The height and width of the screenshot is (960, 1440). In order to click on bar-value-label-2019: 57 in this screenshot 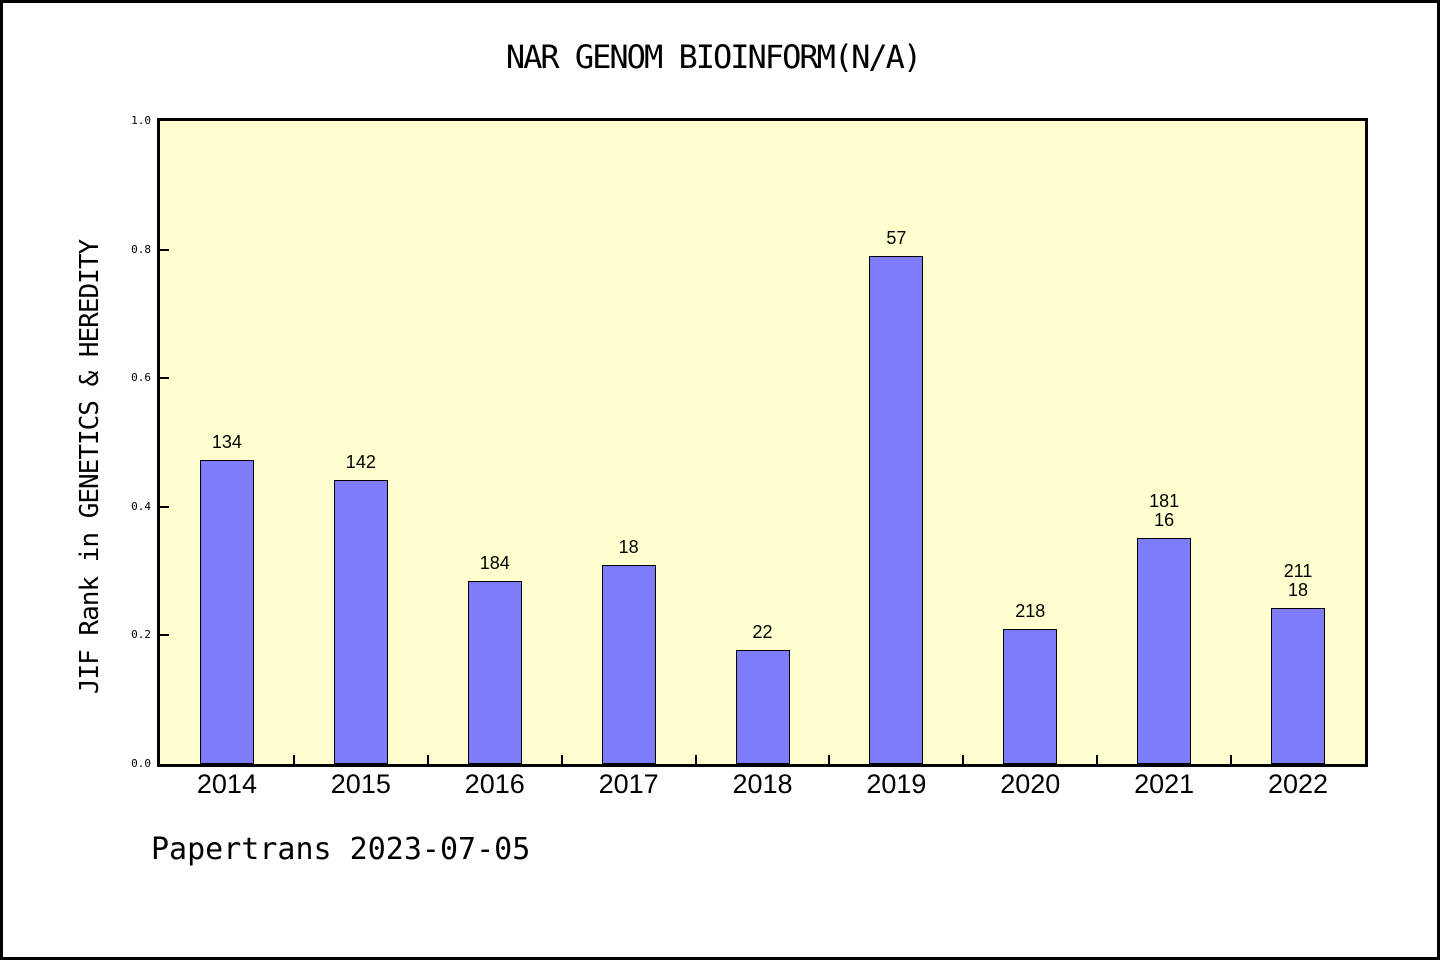, I will do `click(896, 238)`.